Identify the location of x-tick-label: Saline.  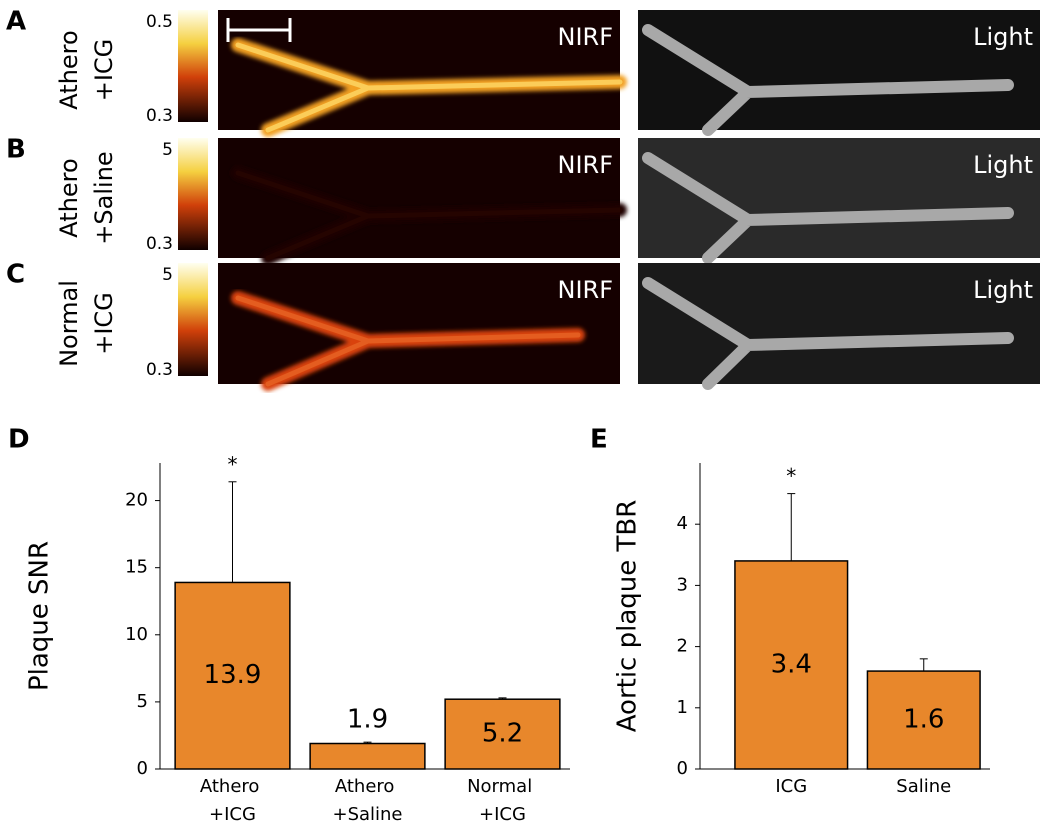
(923, 786).